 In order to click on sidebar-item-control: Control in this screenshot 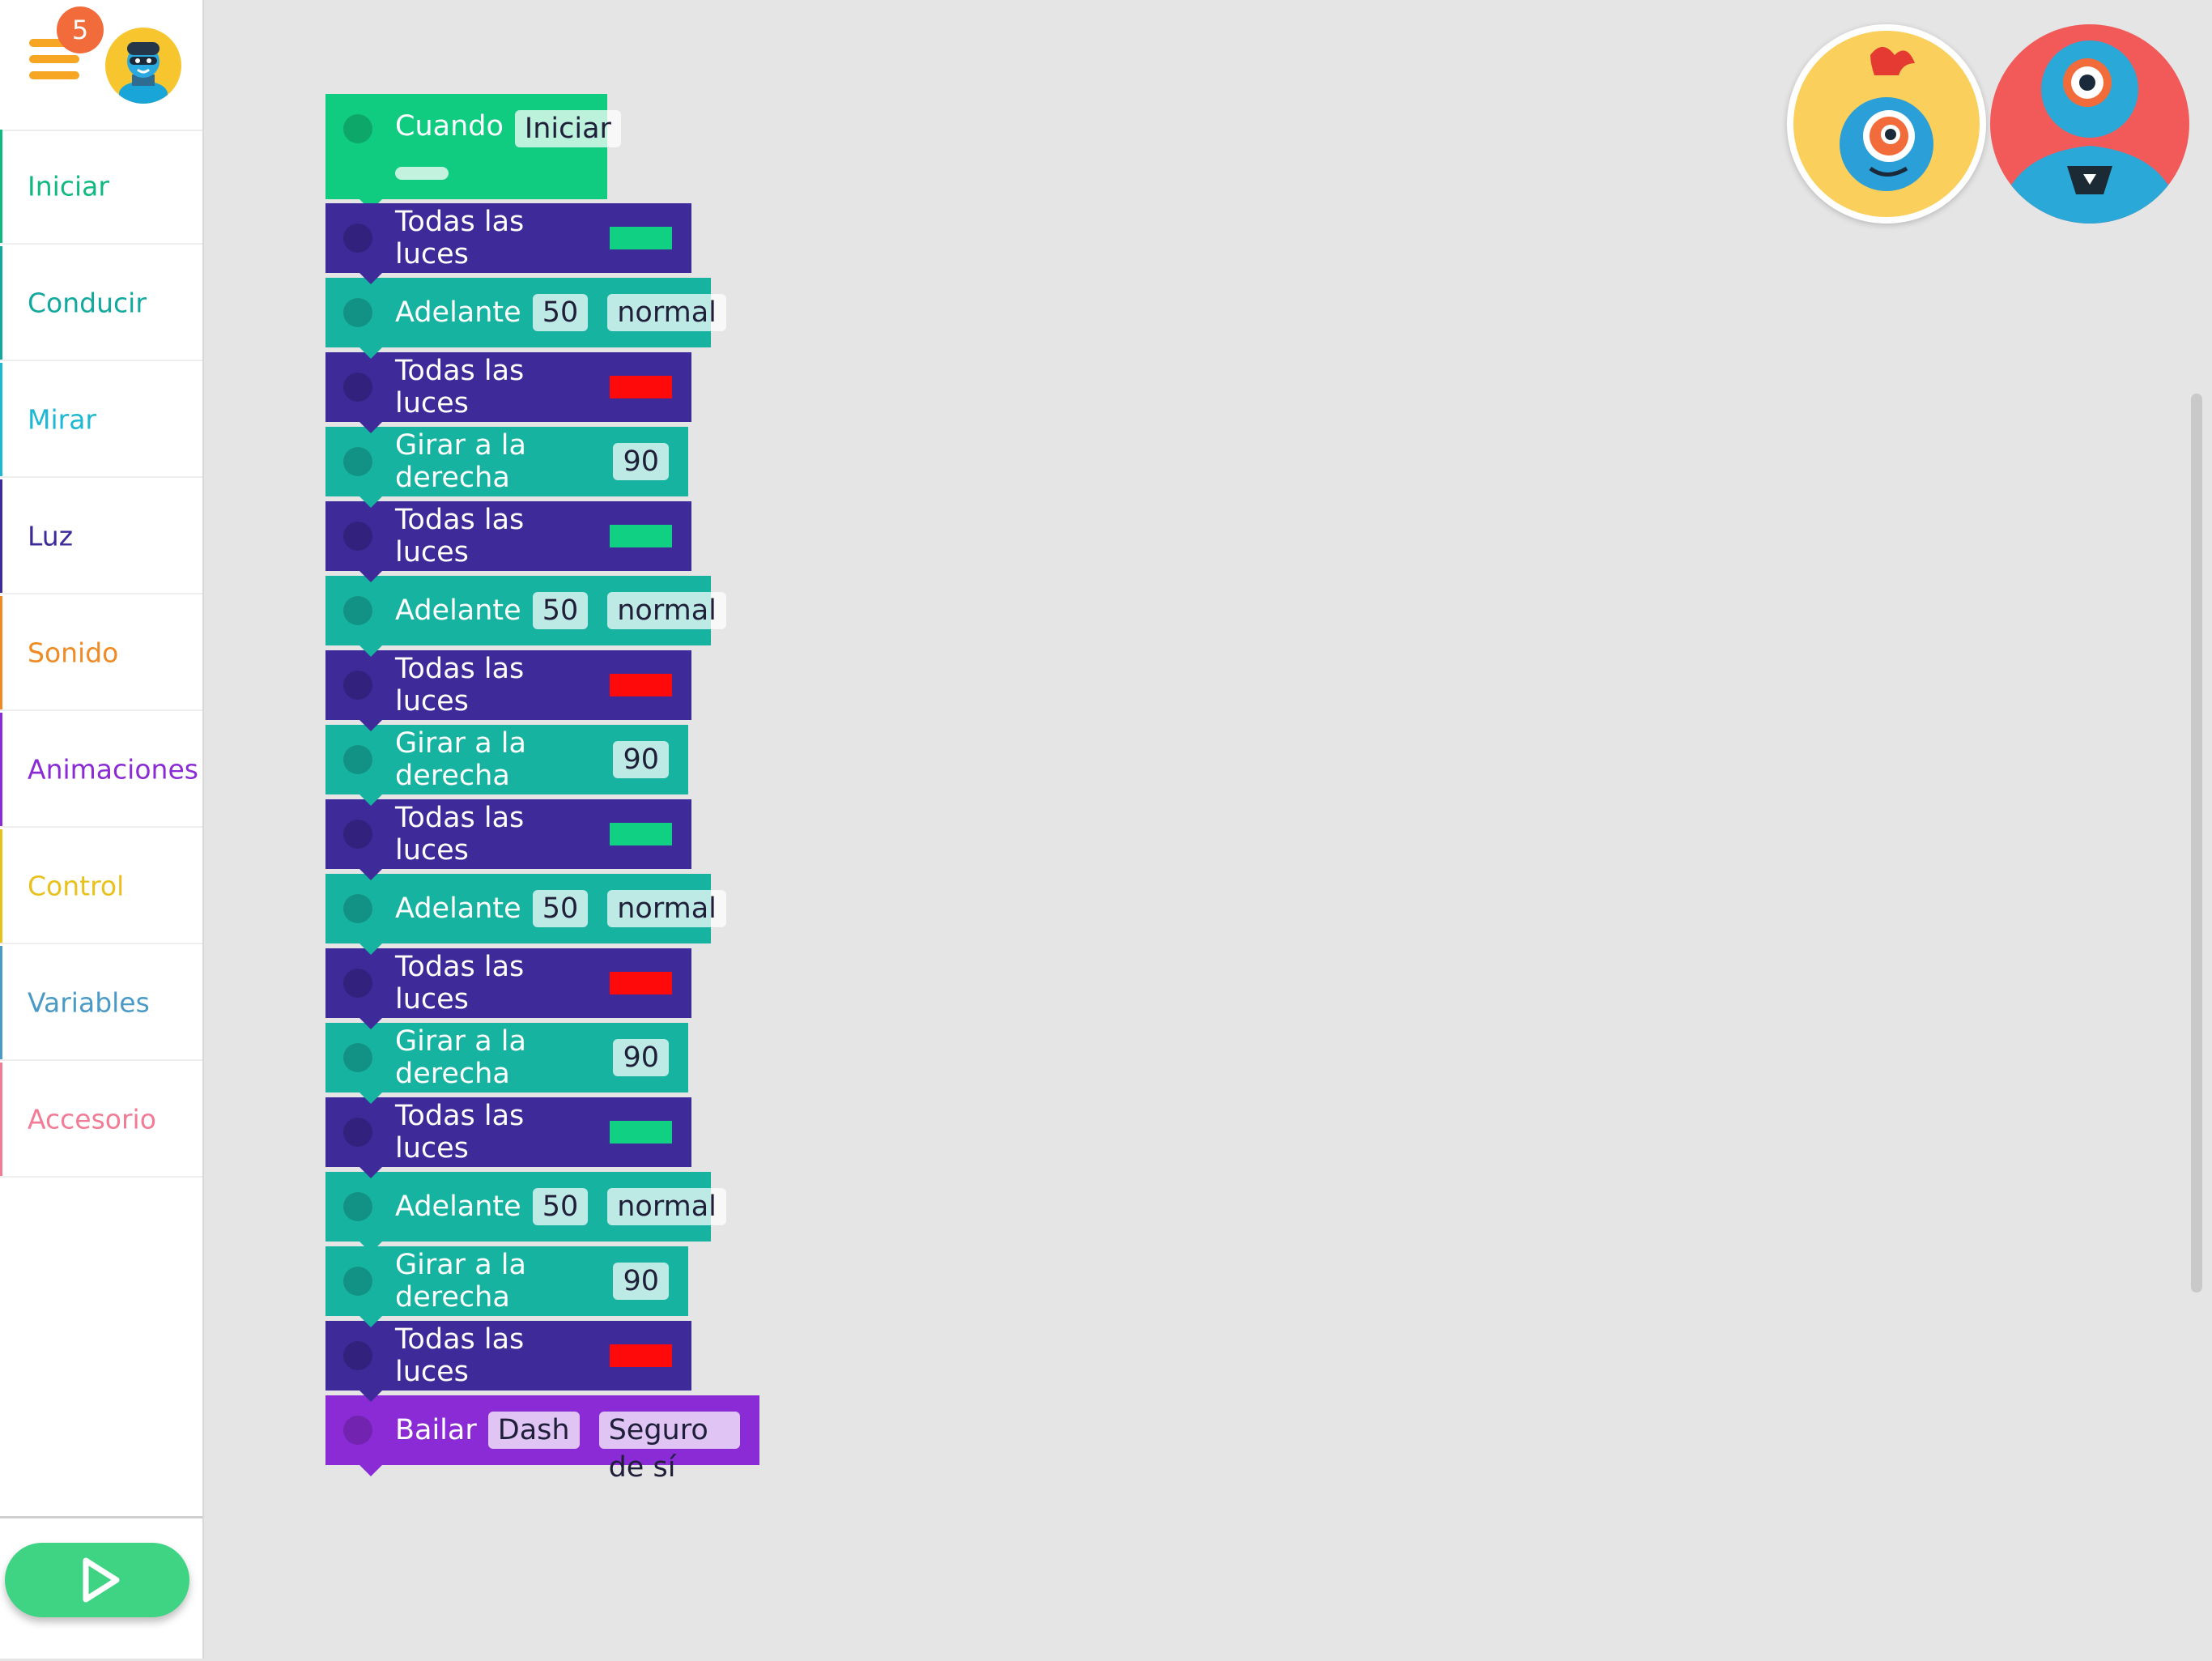, I will do `click(101, 887)`.